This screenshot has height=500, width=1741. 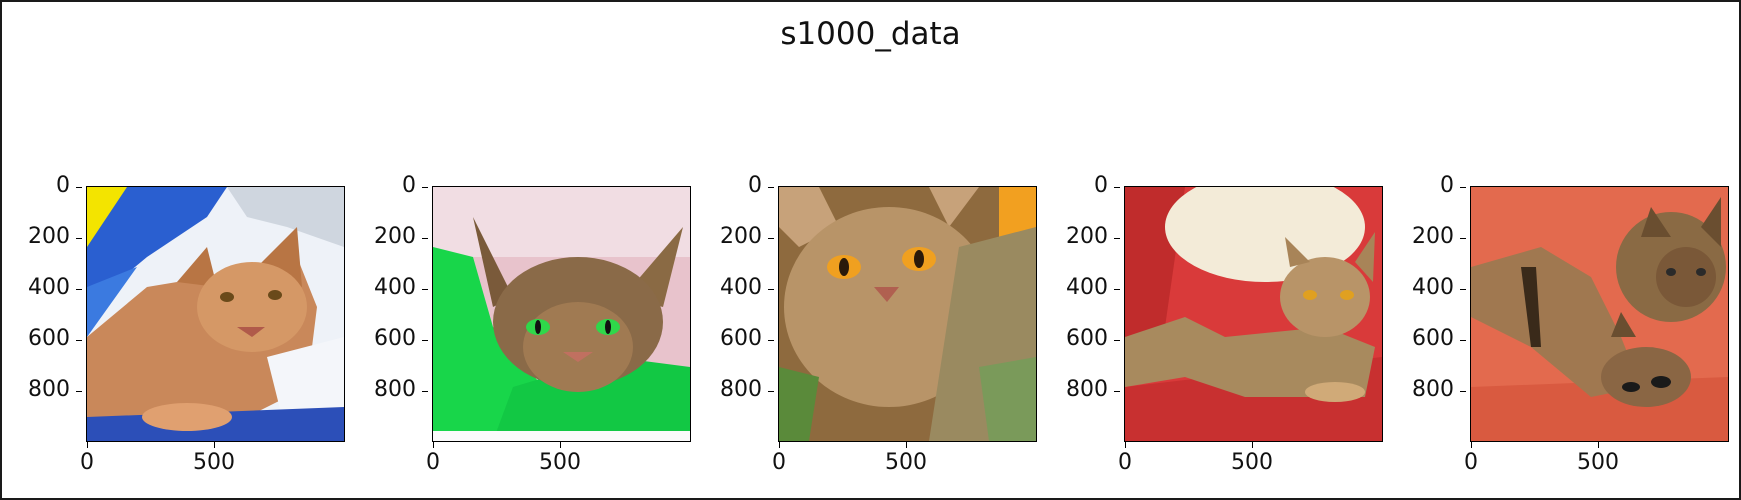 I want to click on image-panel-4: 0 200 400 600 800 0 500, so click(x=1224, y=324).